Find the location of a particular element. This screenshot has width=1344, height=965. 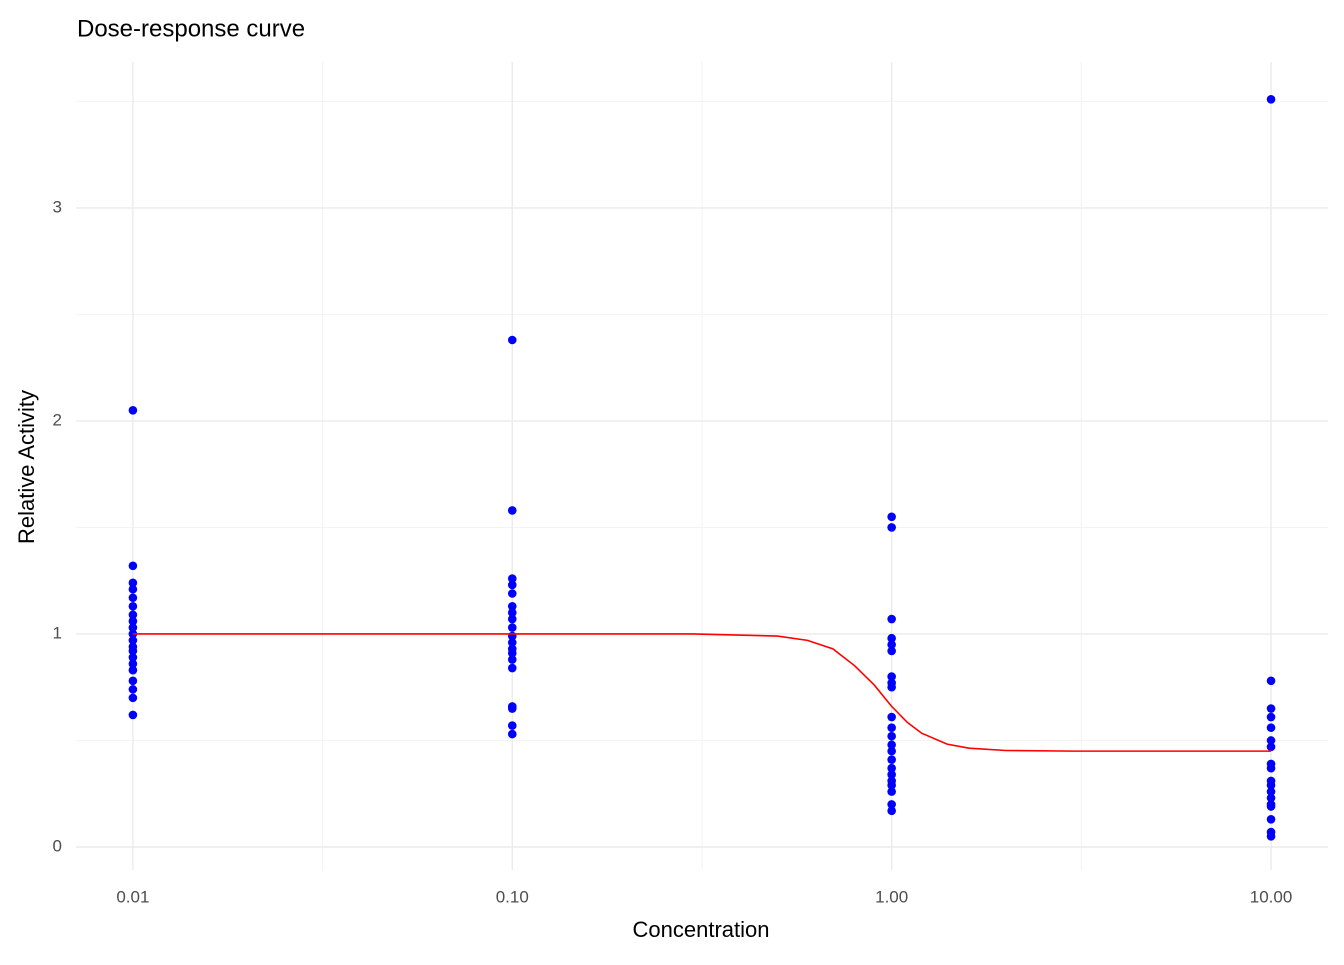

fit-line is located at coordinates (702, 692).